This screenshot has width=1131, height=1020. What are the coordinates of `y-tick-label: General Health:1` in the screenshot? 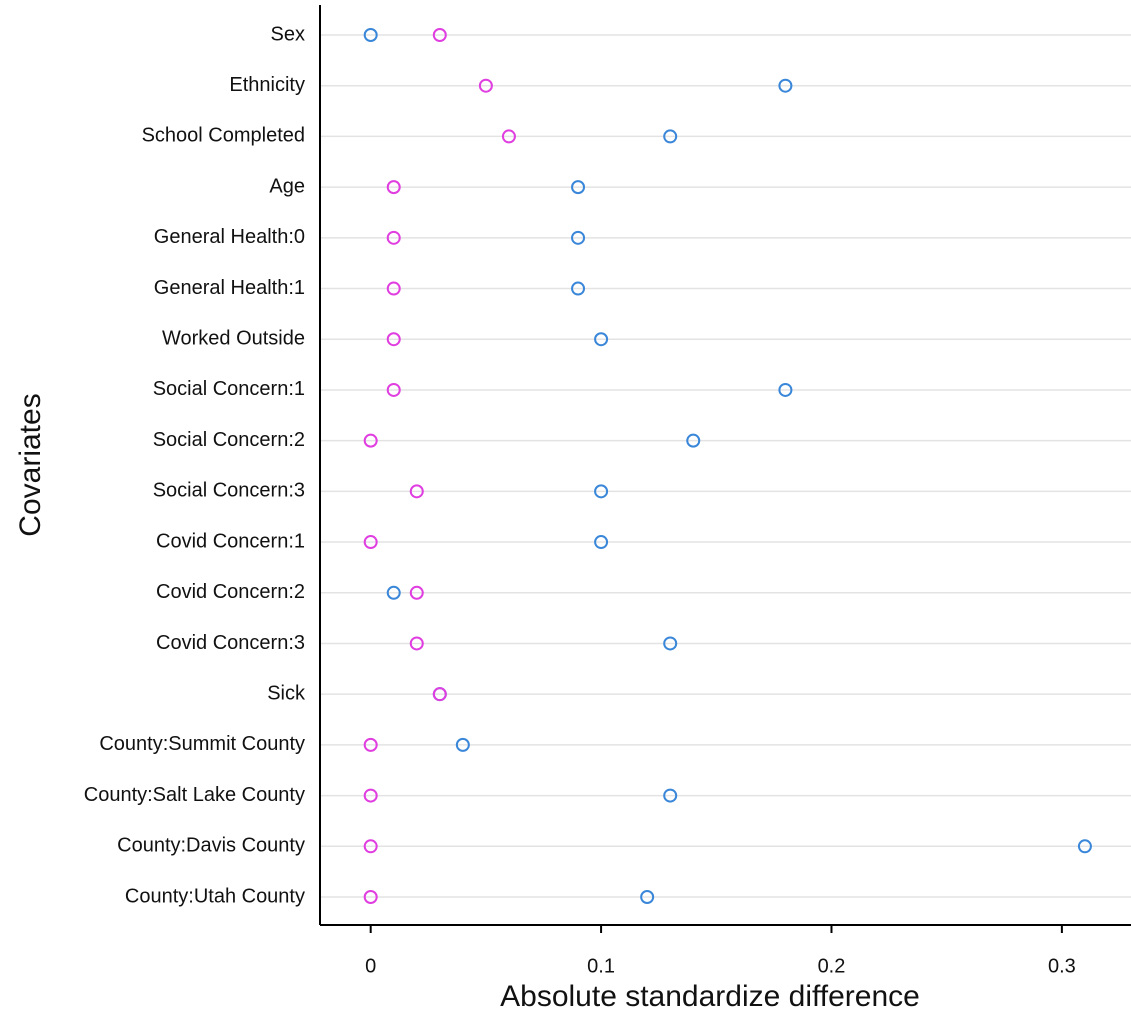 It's located at (229, 288).